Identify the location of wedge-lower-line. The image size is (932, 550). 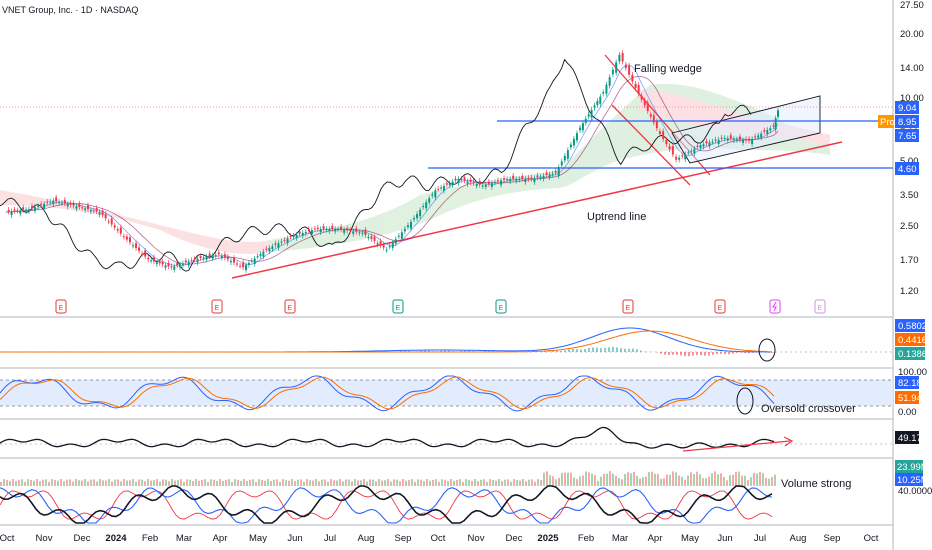
(651, 145).